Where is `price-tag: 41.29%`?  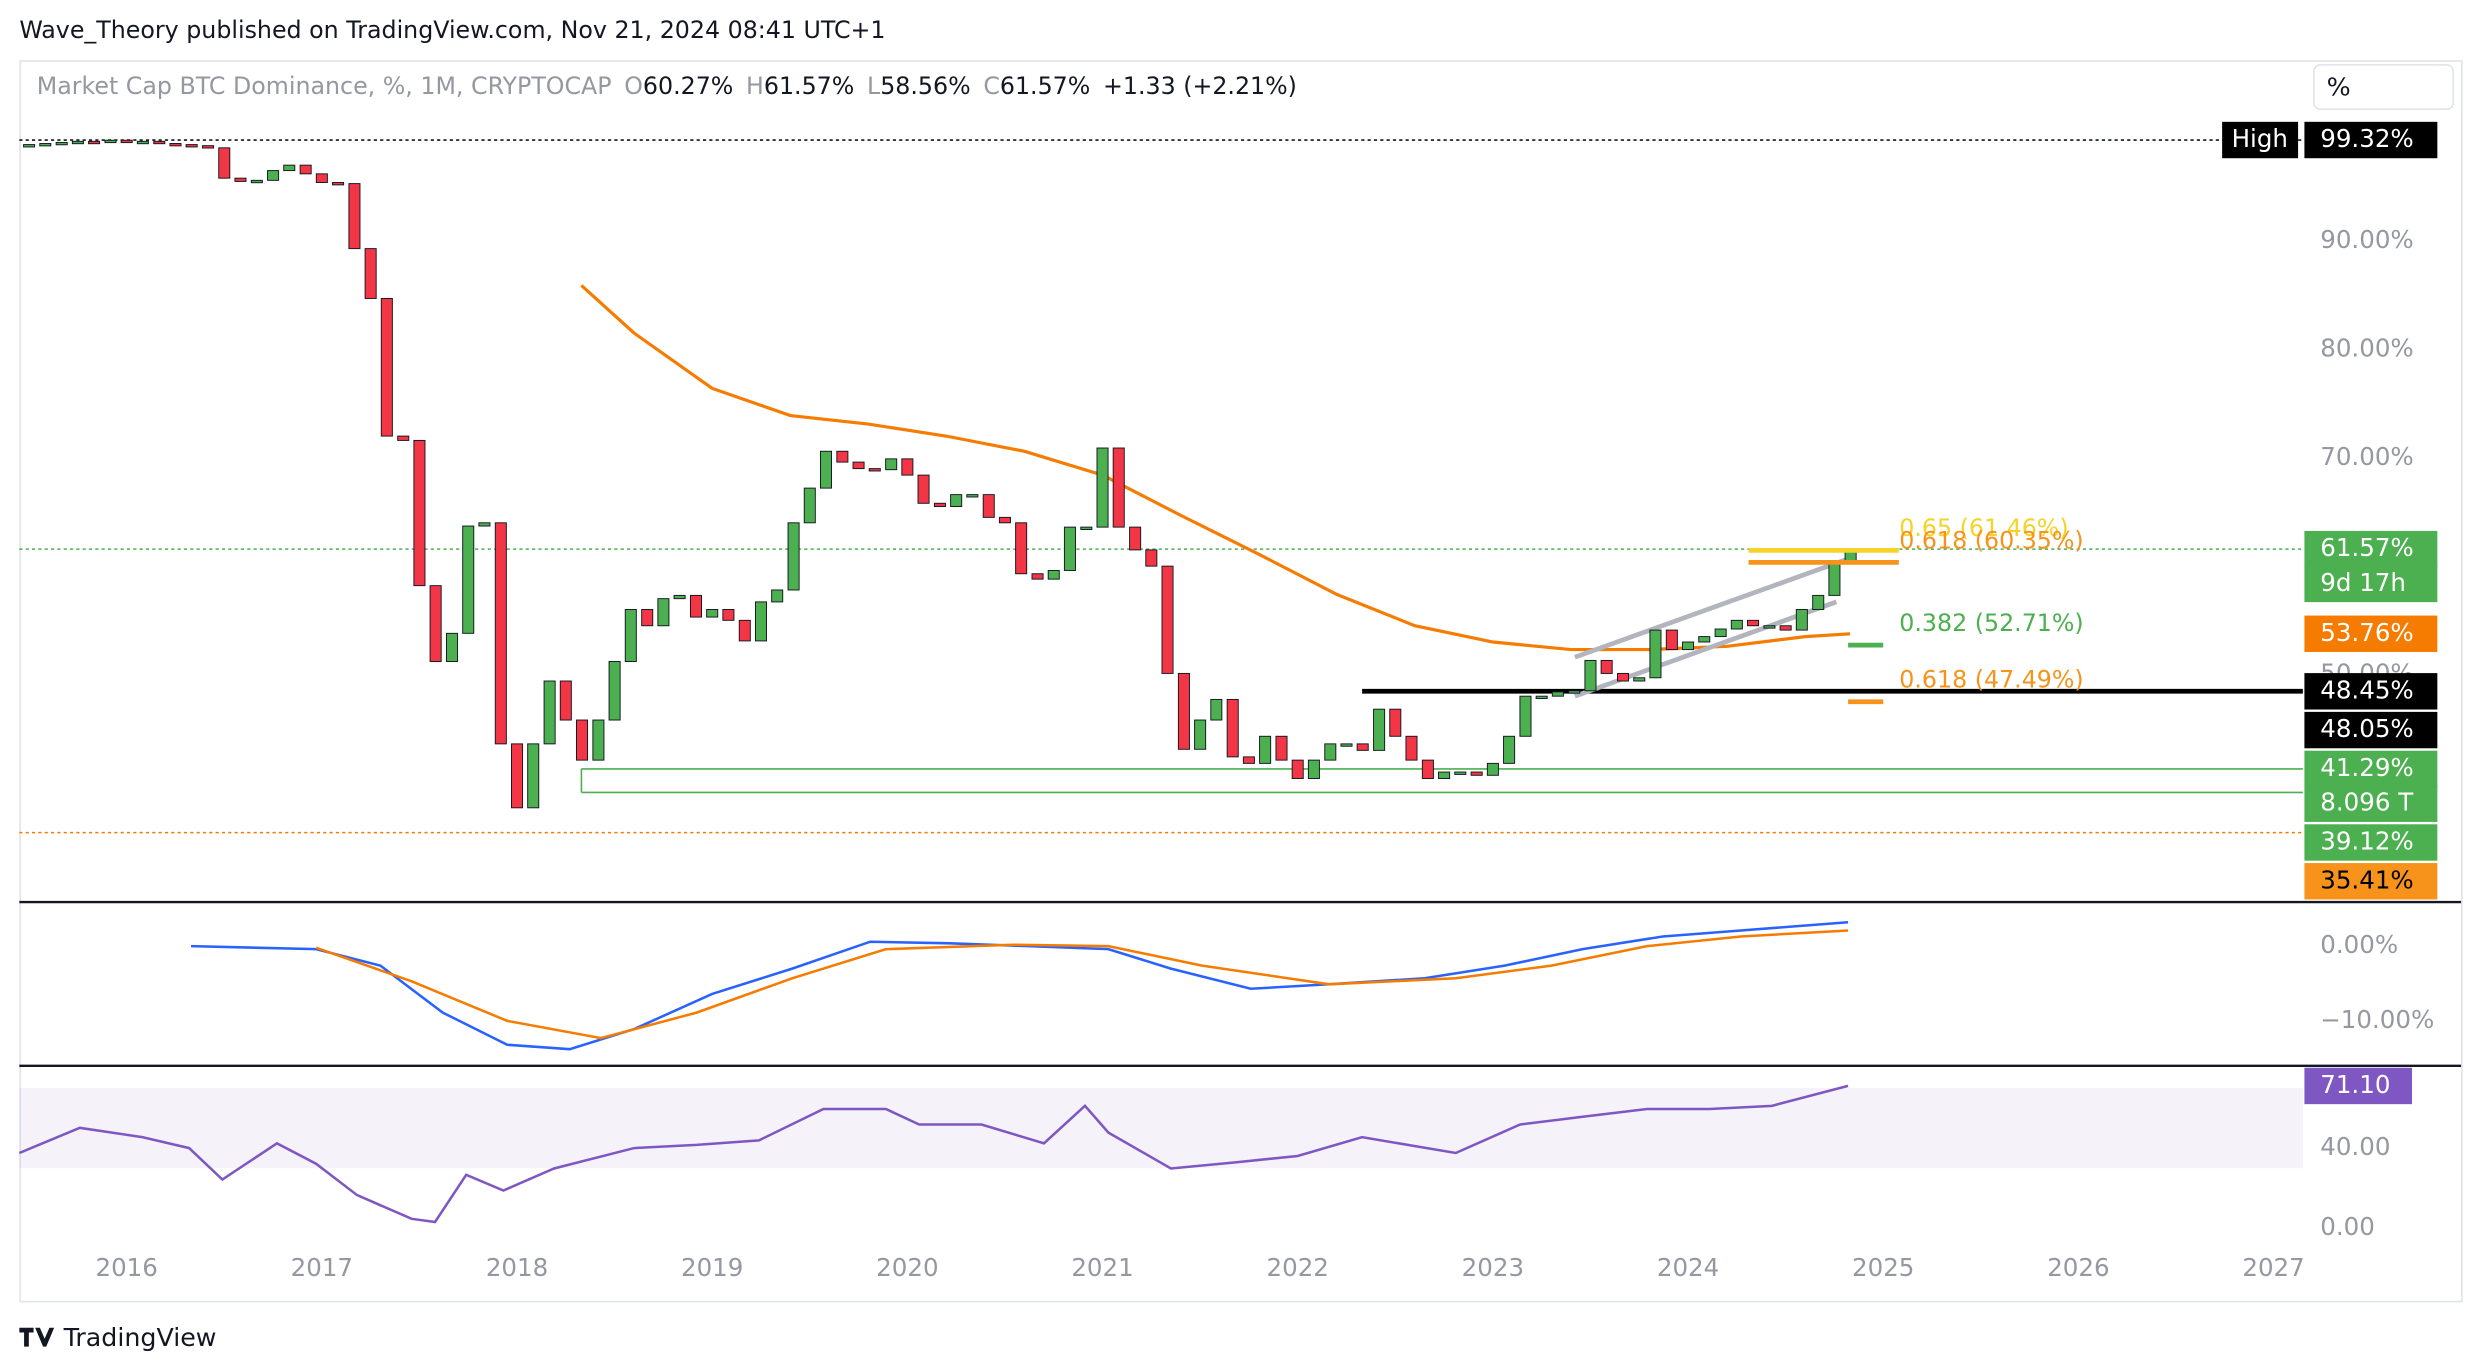 price-tag: 41.29% is located at coordinates (2366, 767).